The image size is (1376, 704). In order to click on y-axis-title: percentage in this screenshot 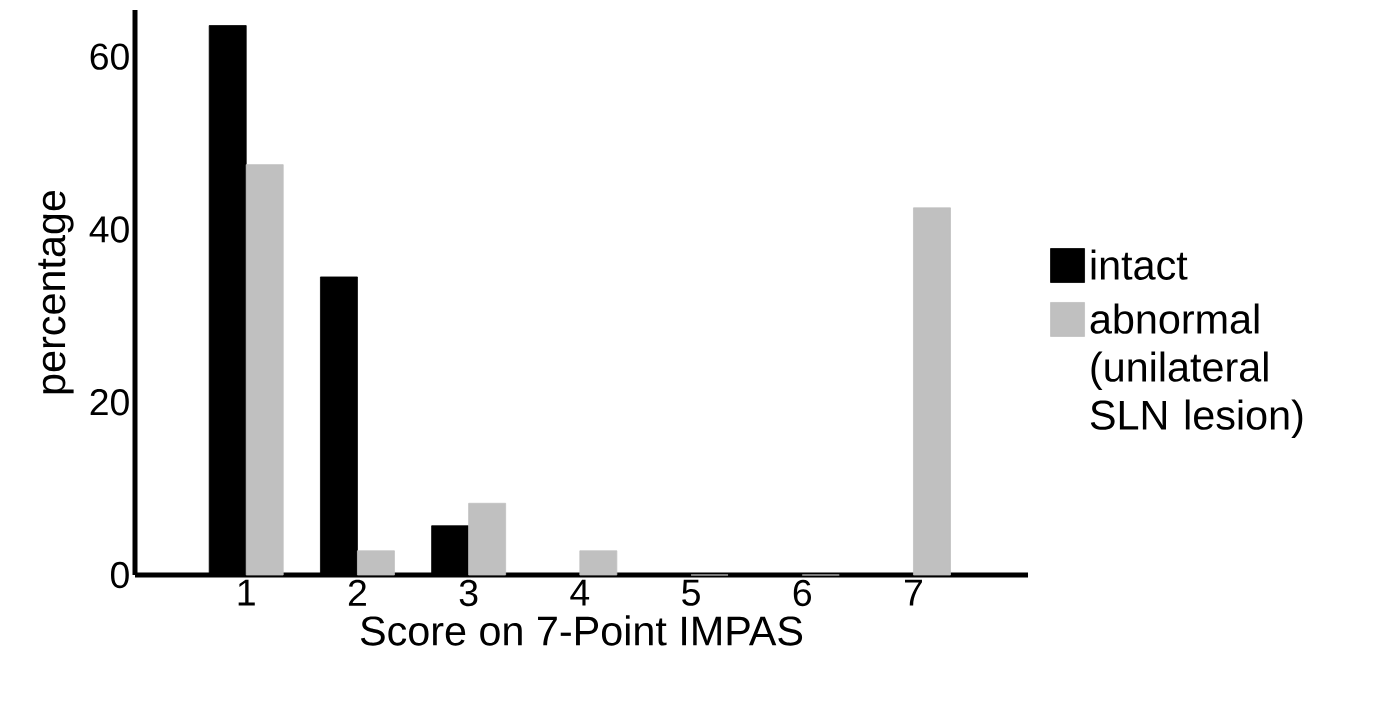, I will do `click(56, 292)`.